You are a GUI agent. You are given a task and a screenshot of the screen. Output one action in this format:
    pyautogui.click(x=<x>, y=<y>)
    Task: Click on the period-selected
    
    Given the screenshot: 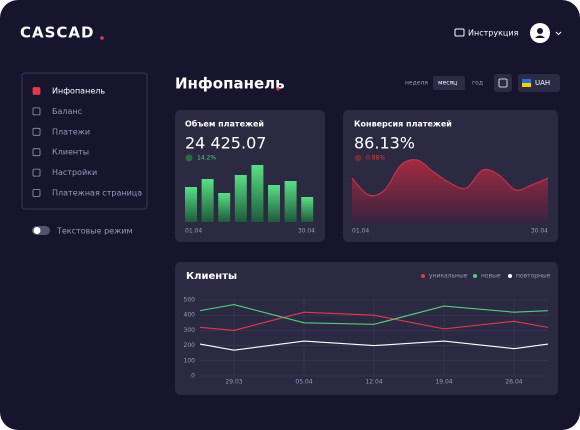 What is the action you would take?
    pyautogui.click(x=449, y=83)
    